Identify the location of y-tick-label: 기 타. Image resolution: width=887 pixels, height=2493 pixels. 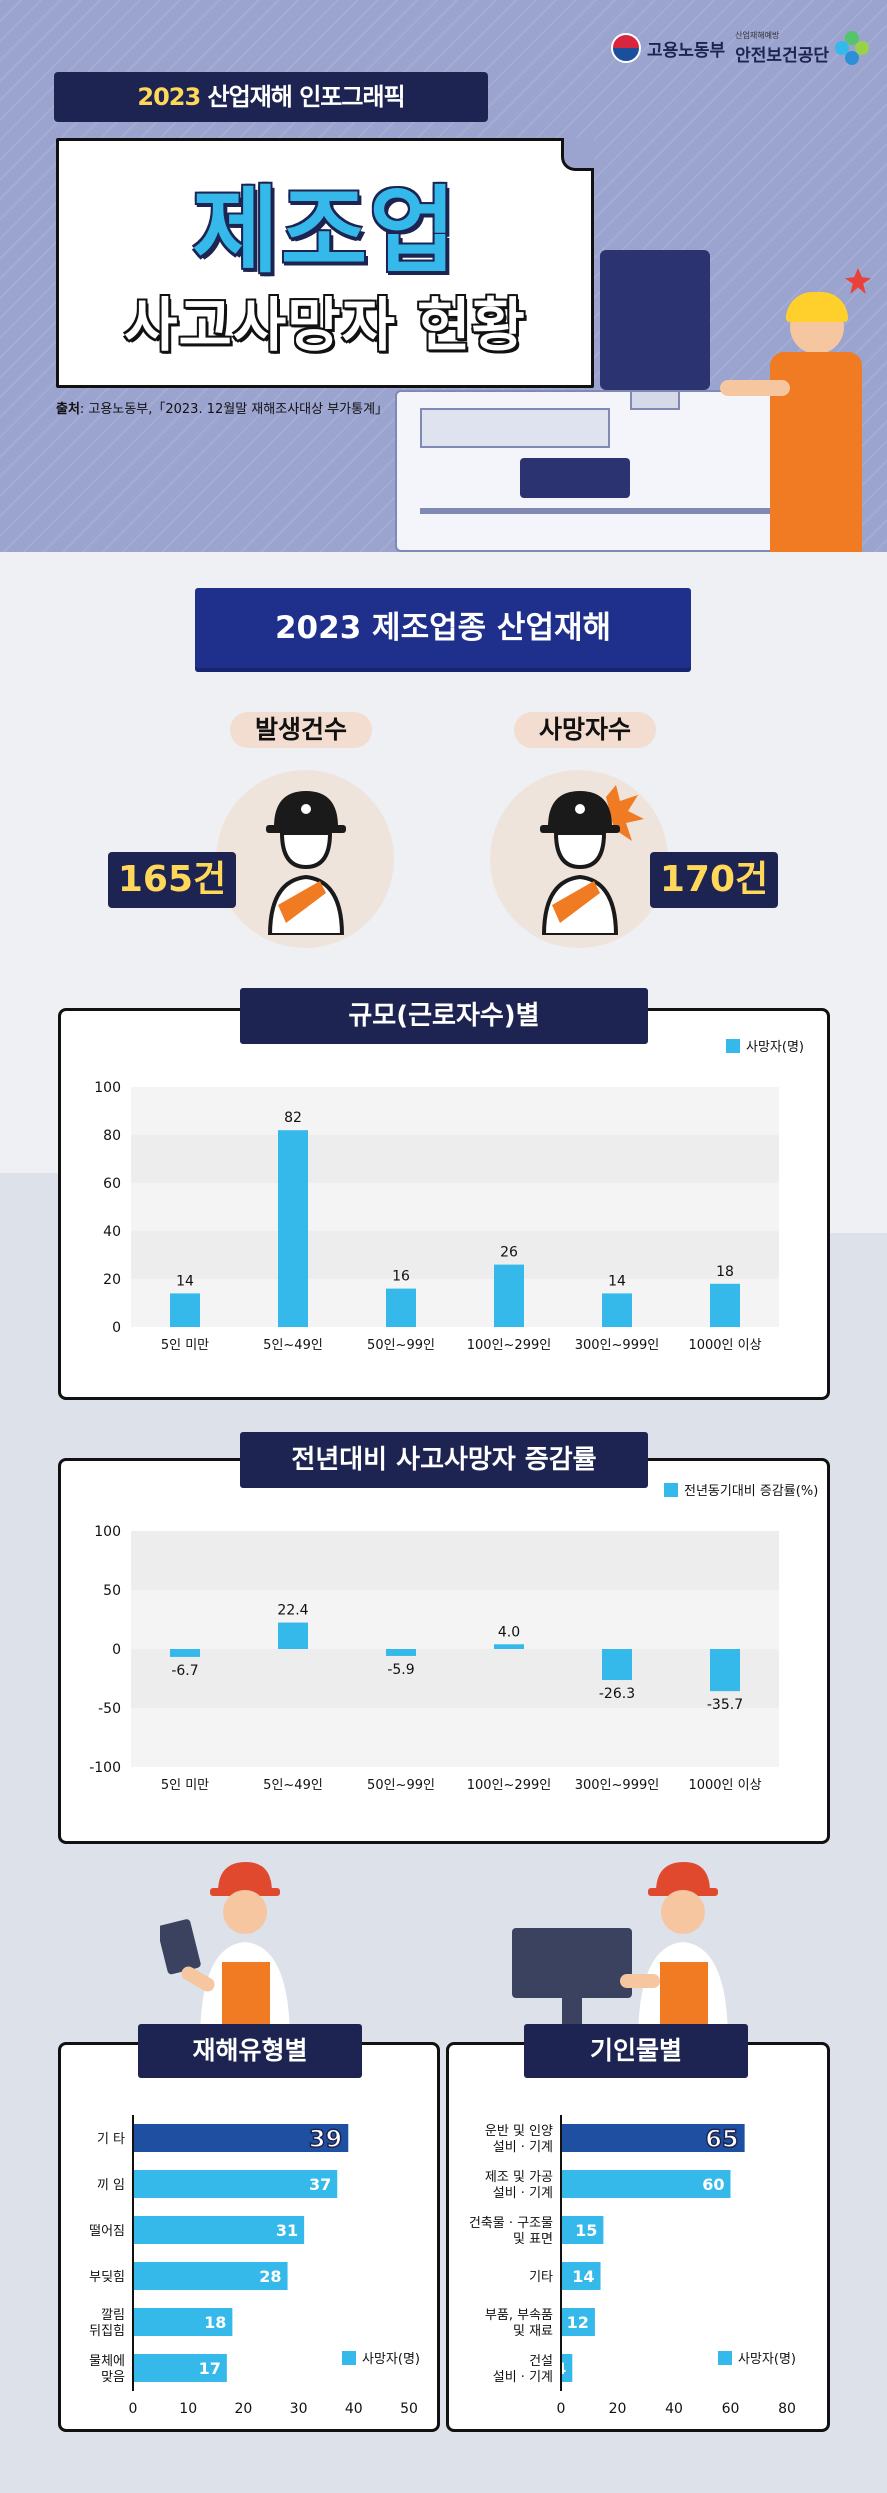
(111, 2139).